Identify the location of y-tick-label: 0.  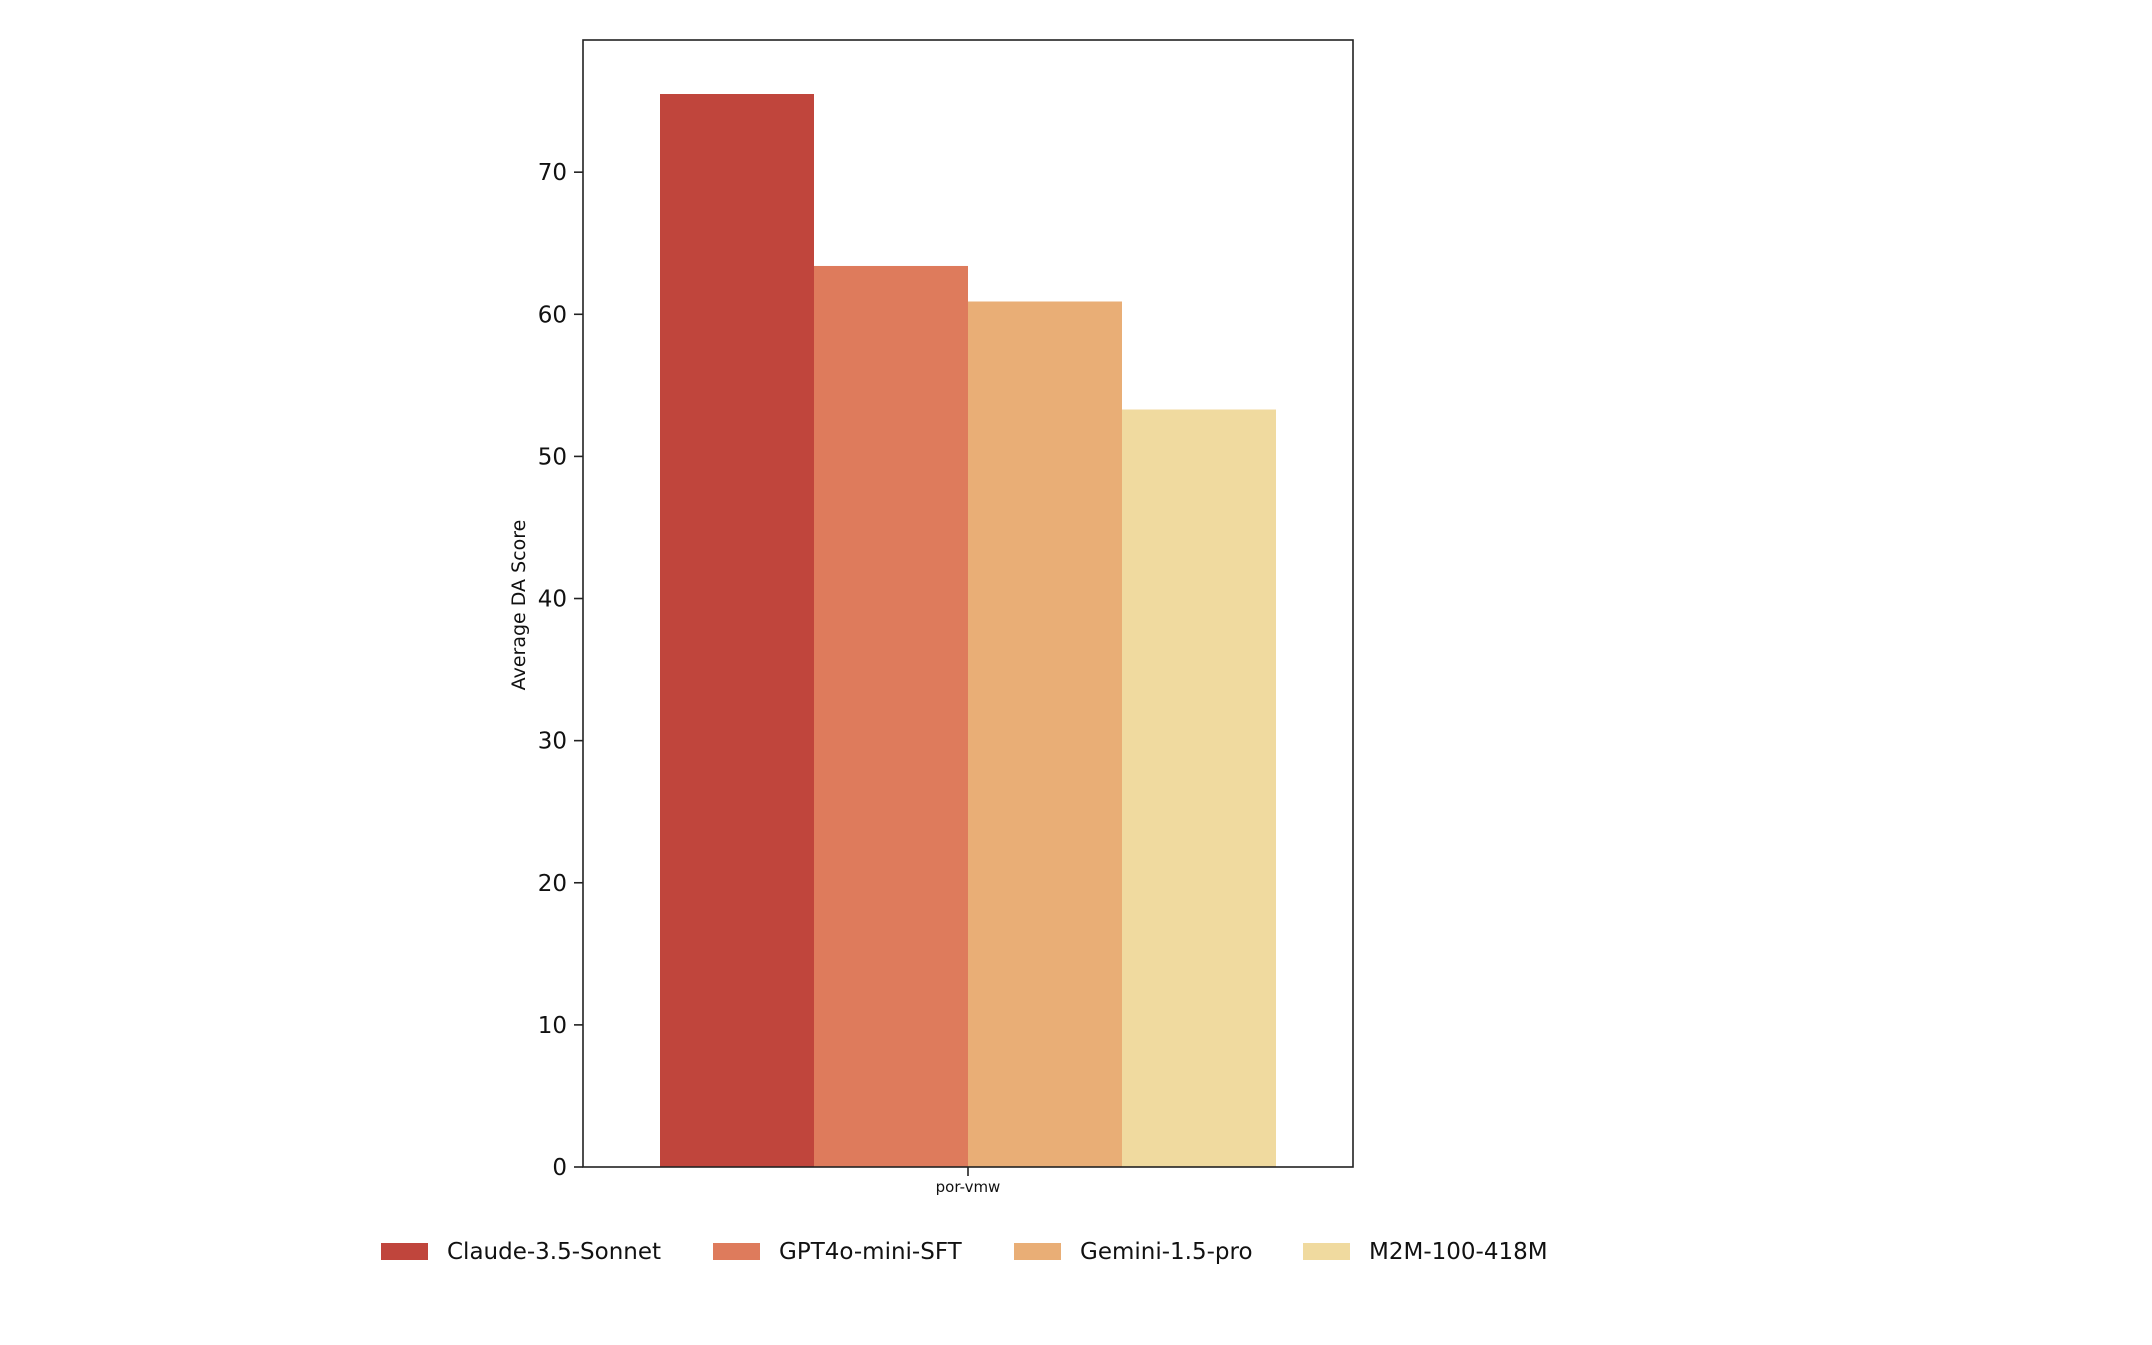
(559, 1168).